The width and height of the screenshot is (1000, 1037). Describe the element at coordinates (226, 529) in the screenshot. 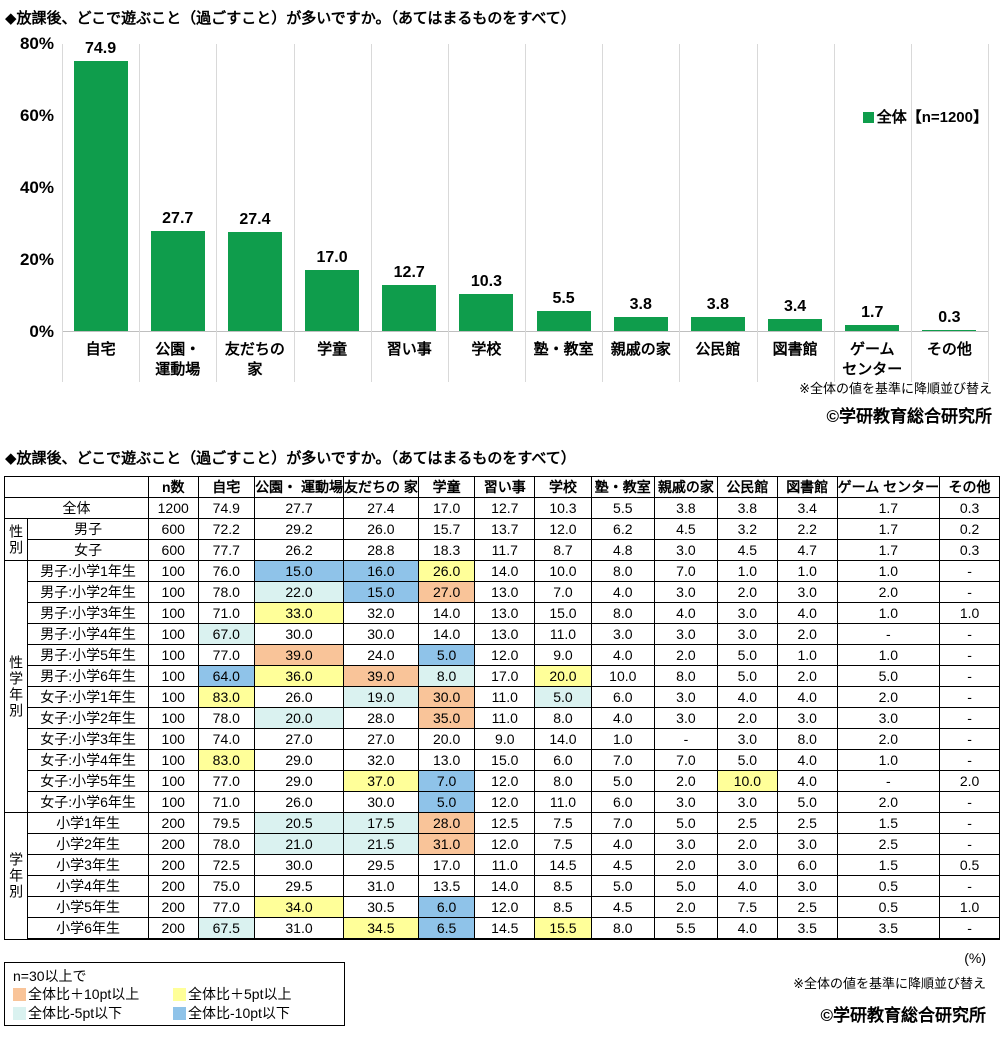

I see `value-cell: 72.2` at that location.